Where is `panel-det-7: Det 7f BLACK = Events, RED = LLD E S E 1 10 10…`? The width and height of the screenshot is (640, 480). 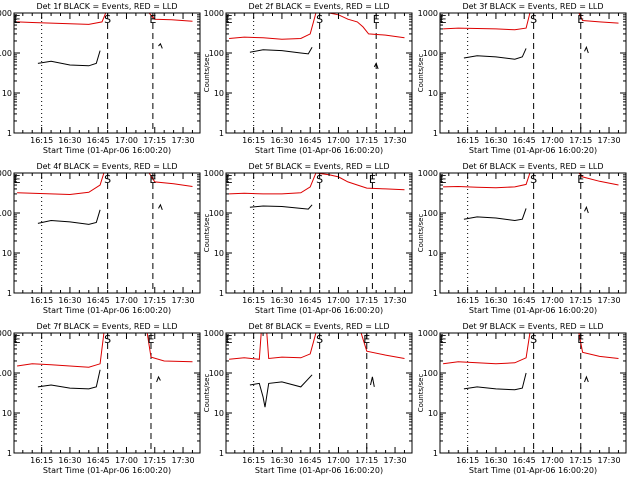
panel-det-7: Det 7f BLACK = Events, RED = LLD E S E 1 10 10… is located at coordinates (100, 398).